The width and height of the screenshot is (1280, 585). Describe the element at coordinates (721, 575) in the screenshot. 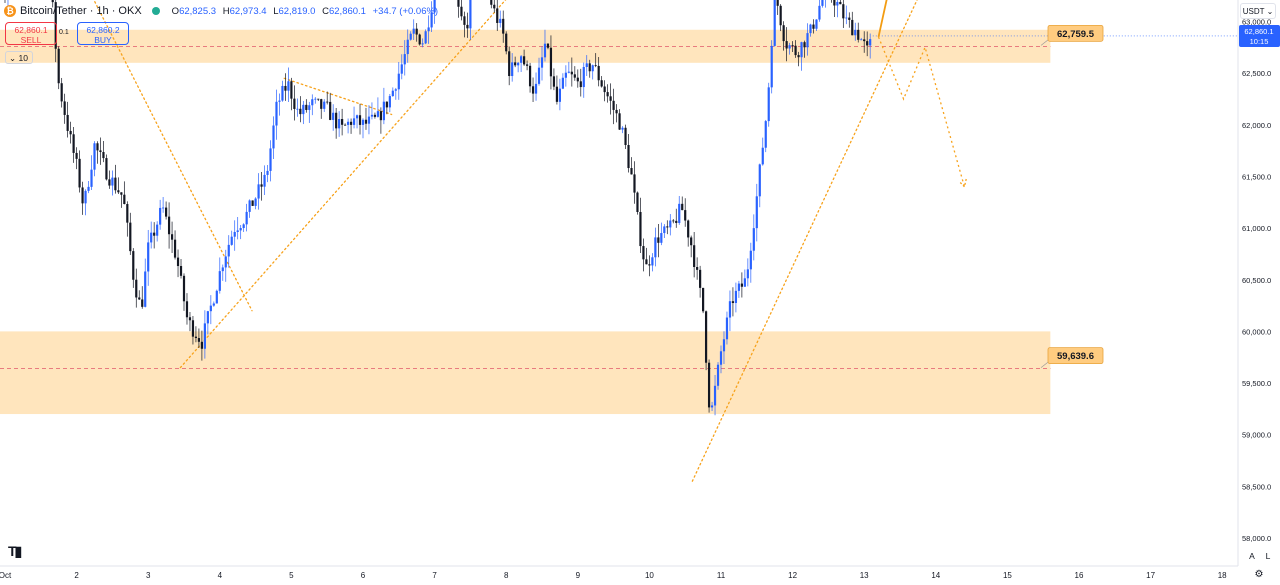

I see `time-tick-label: 11` at that location.